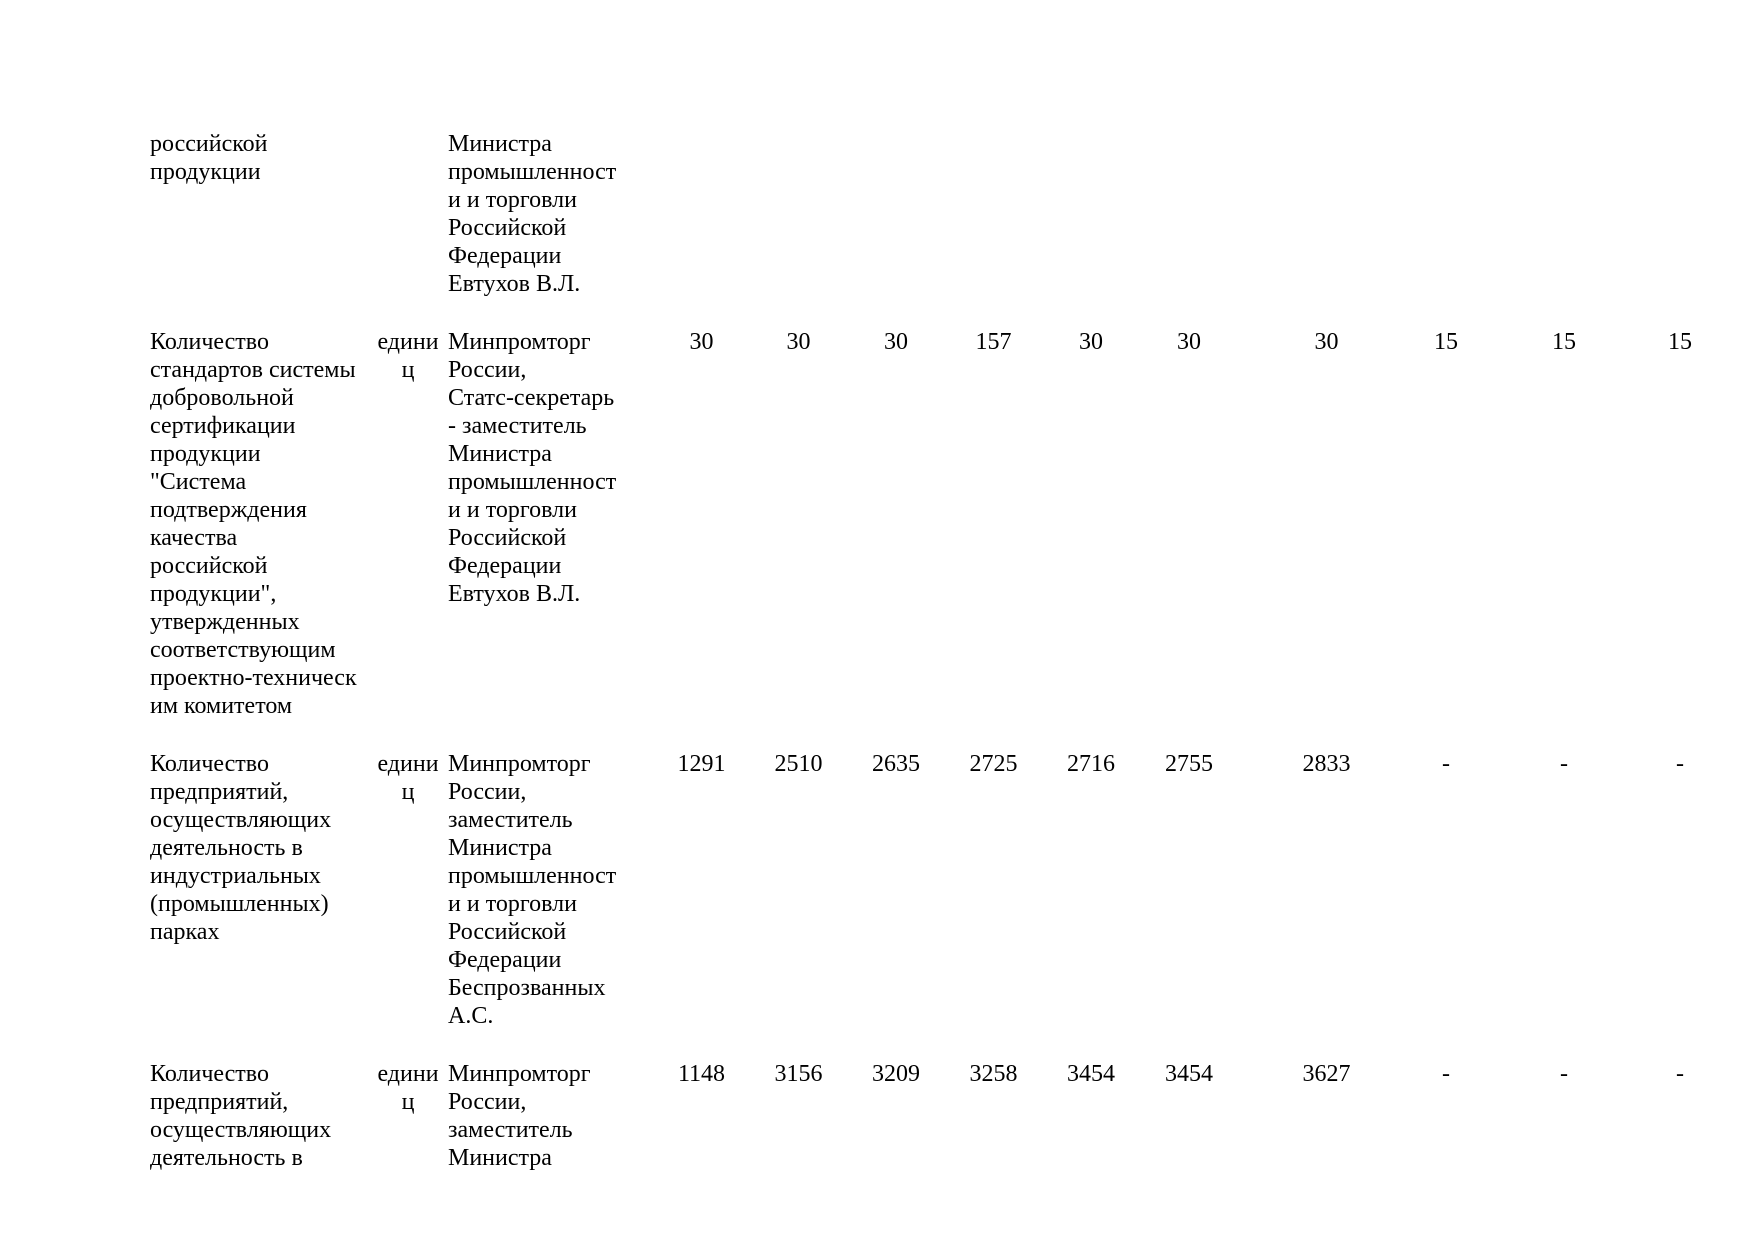  What do you see at coordinates (701, 1074) in the screenshot?
I see `value-cell: 1148` at bounding box center [701, 1074].